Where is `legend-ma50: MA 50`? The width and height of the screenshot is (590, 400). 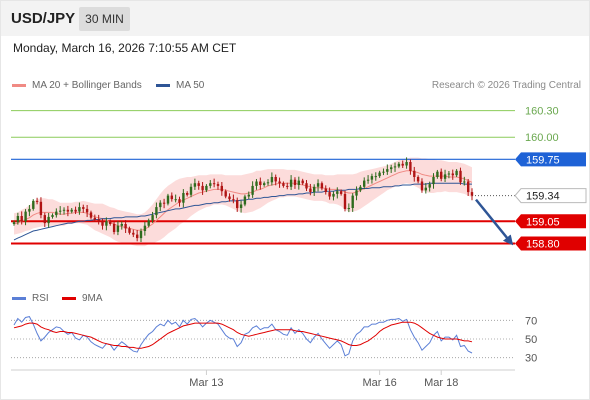 legend-ma50: MA 50 is located at coordinates (180, 85).